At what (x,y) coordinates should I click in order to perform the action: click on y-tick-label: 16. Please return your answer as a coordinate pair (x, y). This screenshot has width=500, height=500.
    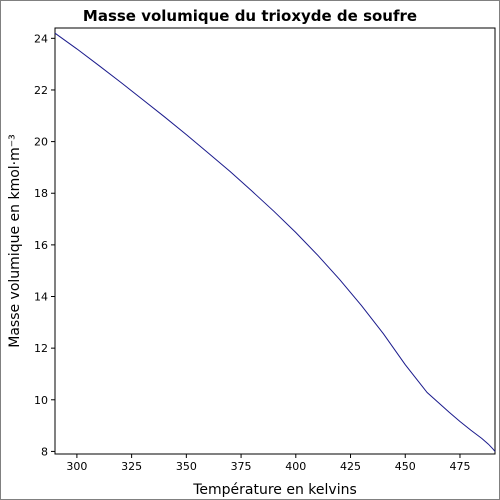
    Looking at the image, I should click on (41, 245).